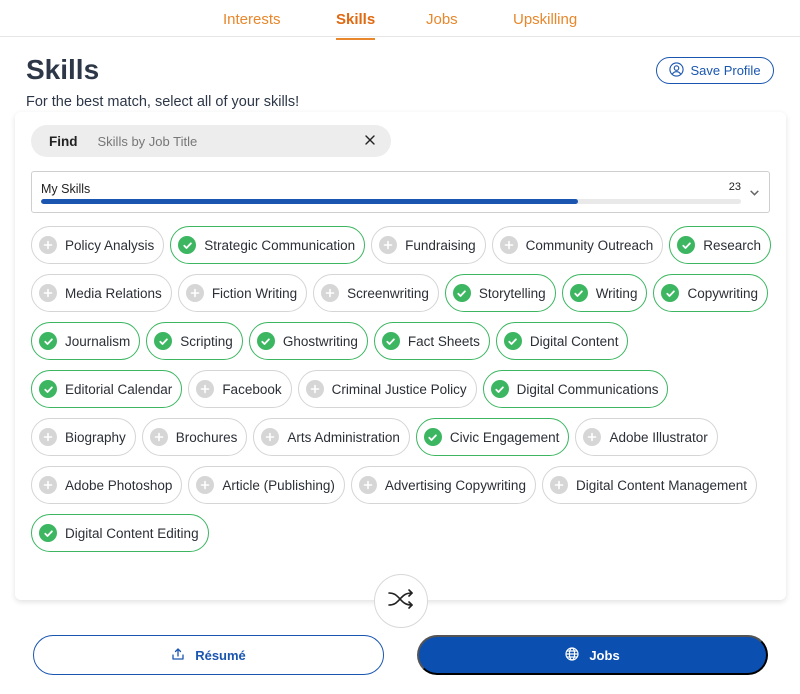 The image size is (800, 694). Describe the element at coordinates (604, 655) in the screenshot. I see `jobs-label: Jobs` at that location.